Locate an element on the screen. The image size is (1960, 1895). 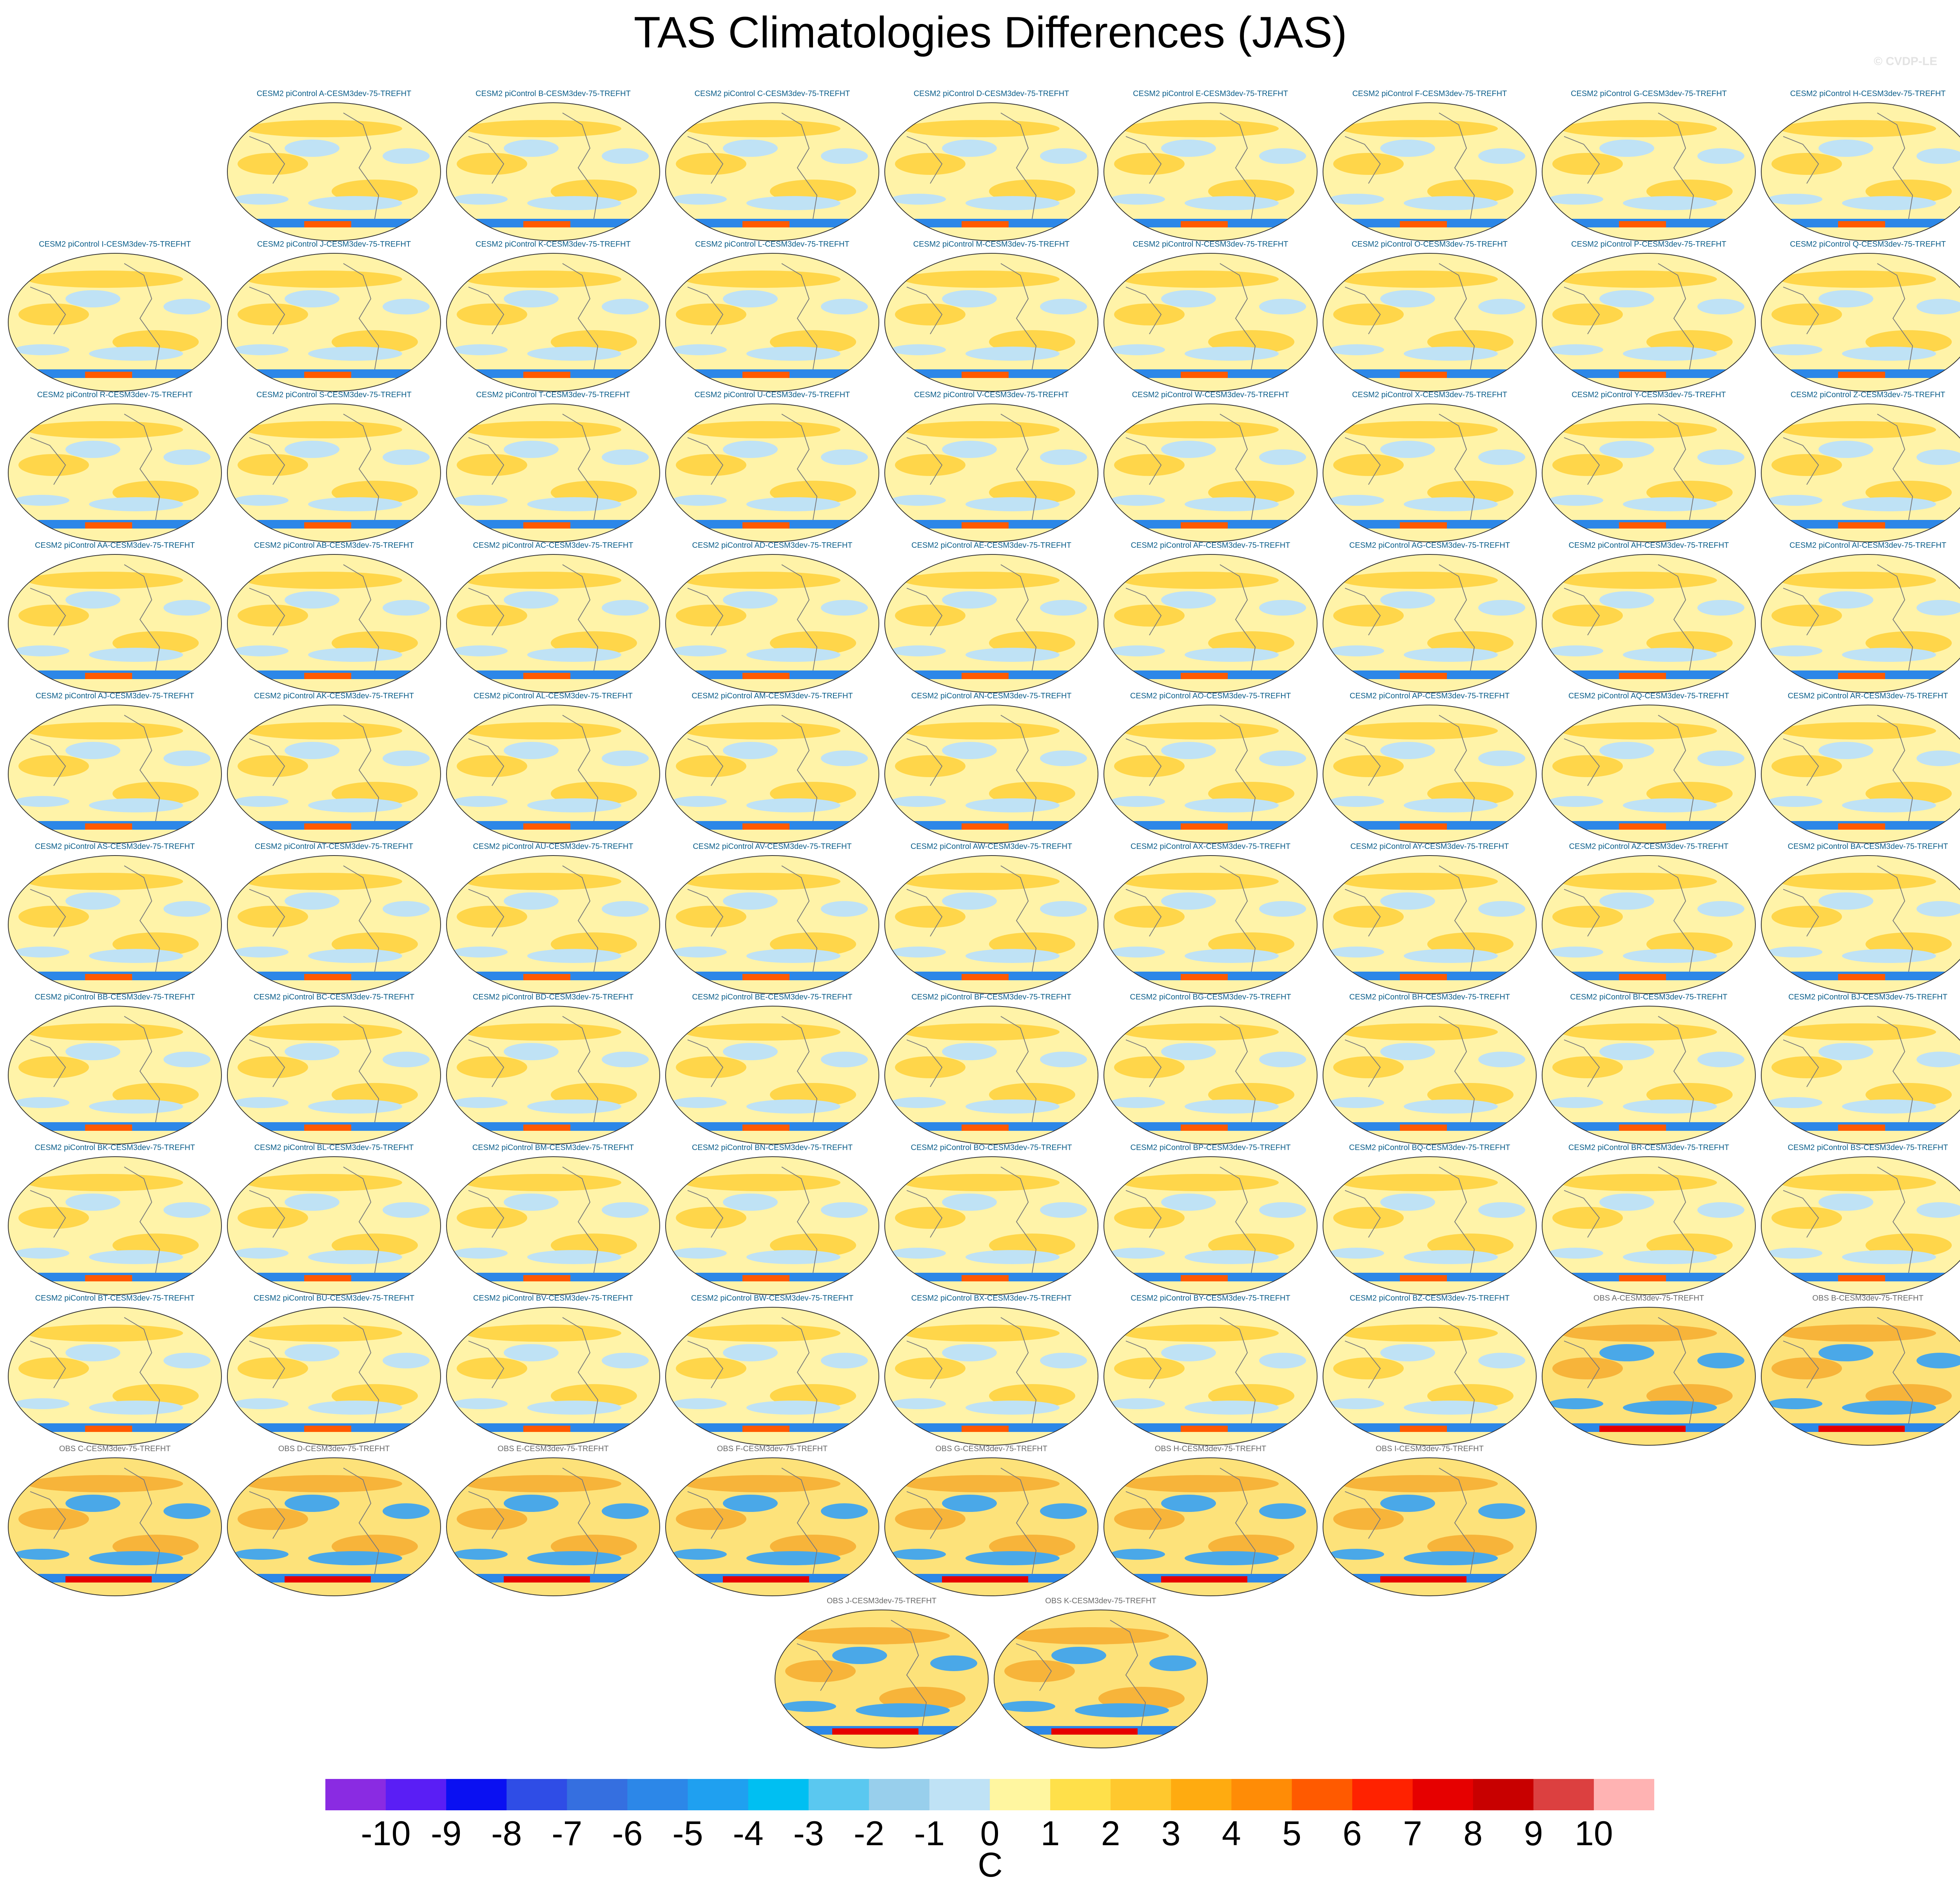
map-panel: CESM2 piControl BO-CESM3dev-75-TREFHT is located at coordinates (991, 1220).